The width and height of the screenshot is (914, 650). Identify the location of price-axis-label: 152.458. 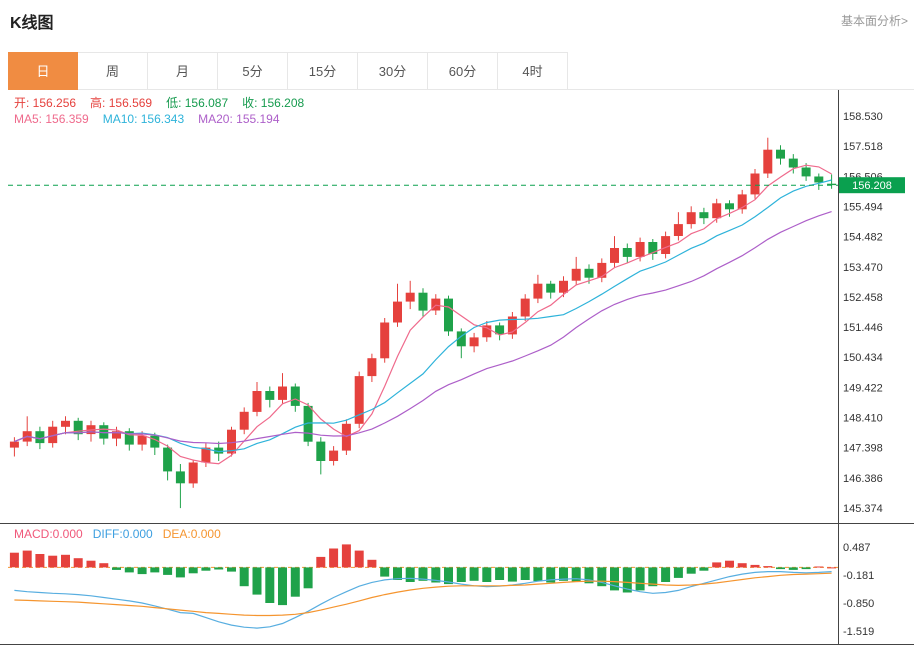
(863, 298).